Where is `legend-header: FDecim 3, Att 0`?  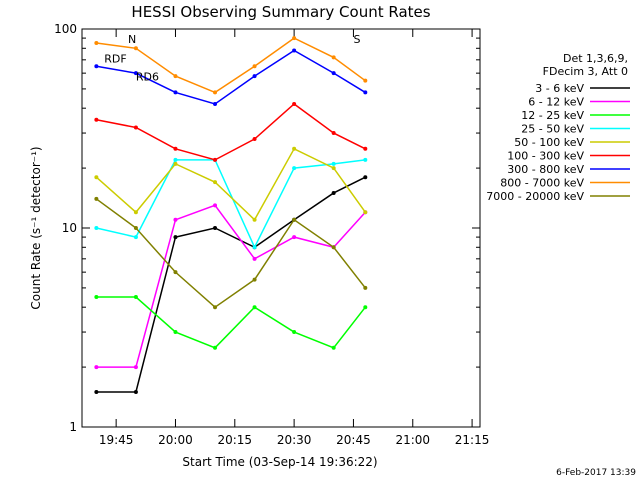
legend-header: FDecim 3, Att 0 is located at coordinates (585, 71).